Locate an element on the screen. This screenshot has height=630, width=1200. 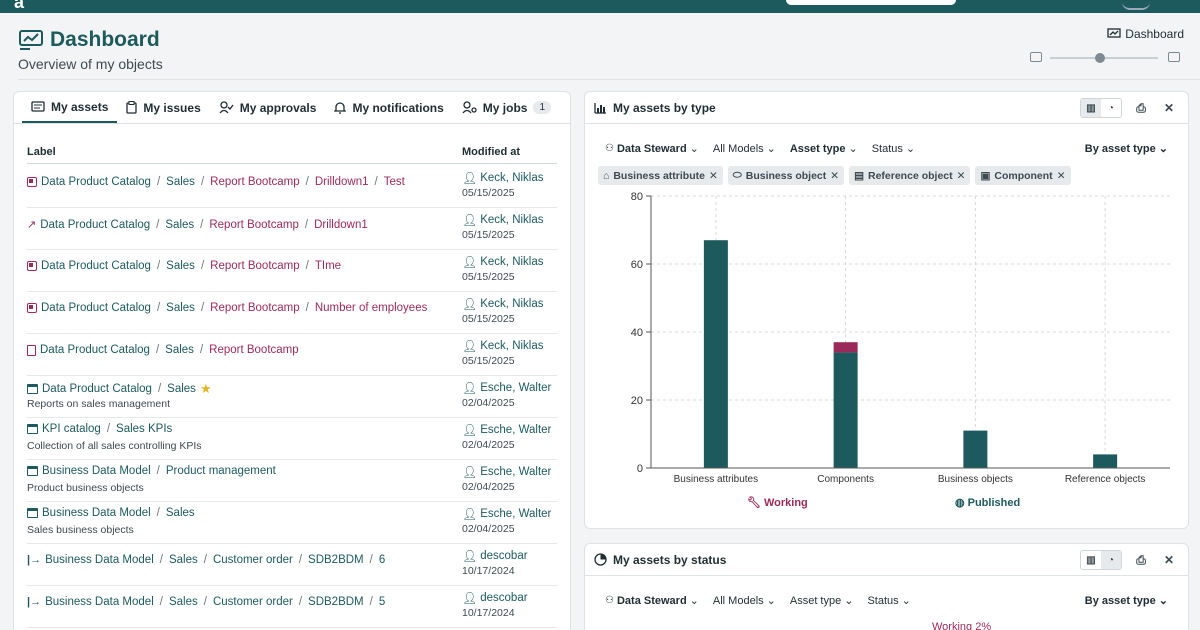
zoom-thumb is located at coordinates (1100, 58).